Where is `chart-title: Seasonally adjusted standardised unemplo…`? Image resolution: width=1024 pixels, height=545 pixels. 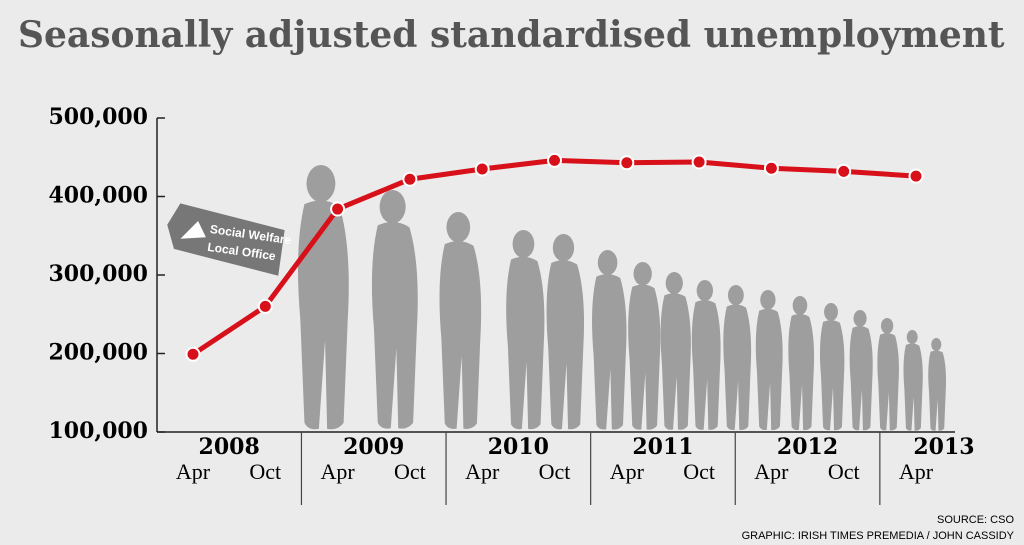 chart-title: Seasonally adjusted standardised unemplo… is located at coordinates (511, 35).